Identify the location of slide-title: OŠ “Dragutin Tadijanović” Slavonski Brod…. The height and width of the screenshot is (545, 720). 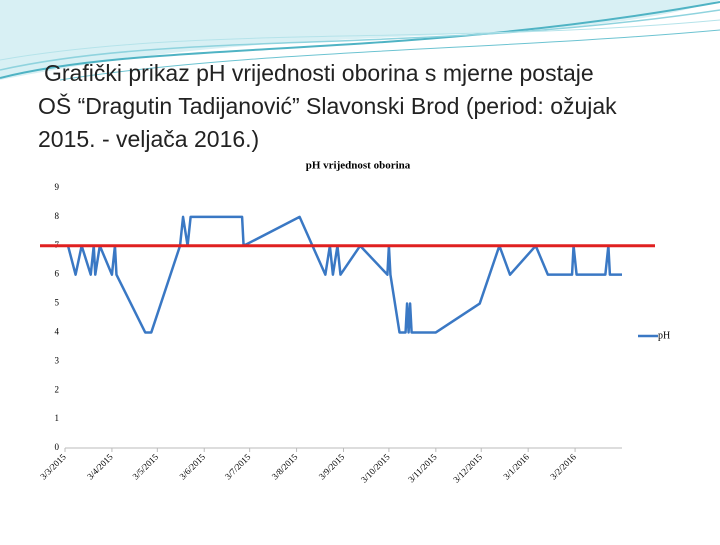
(327, 105).